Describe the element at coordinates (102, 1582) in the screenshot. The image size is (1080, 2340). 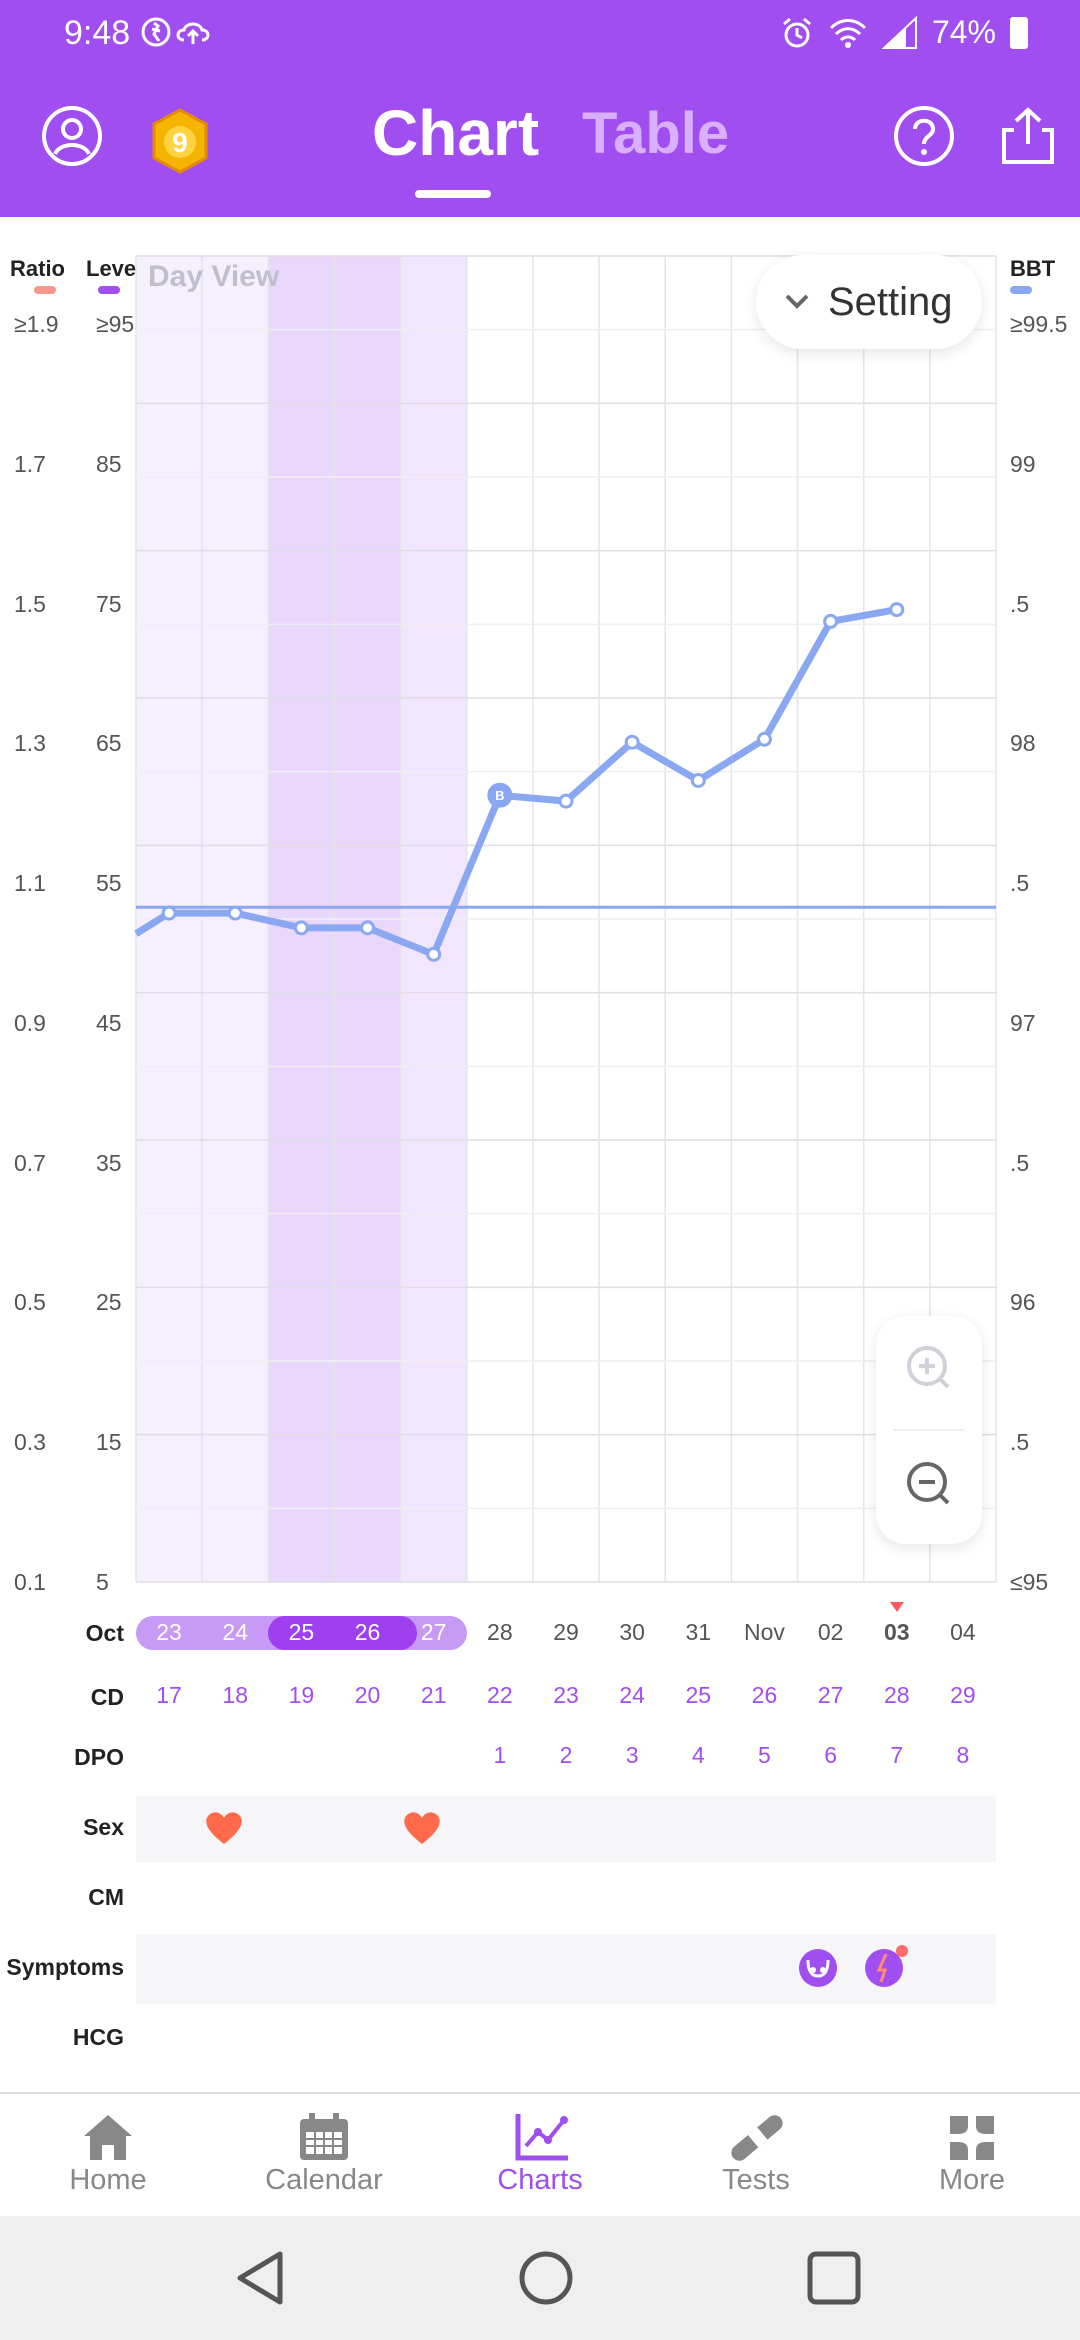
I see `level-tick-label: 5` at that location.